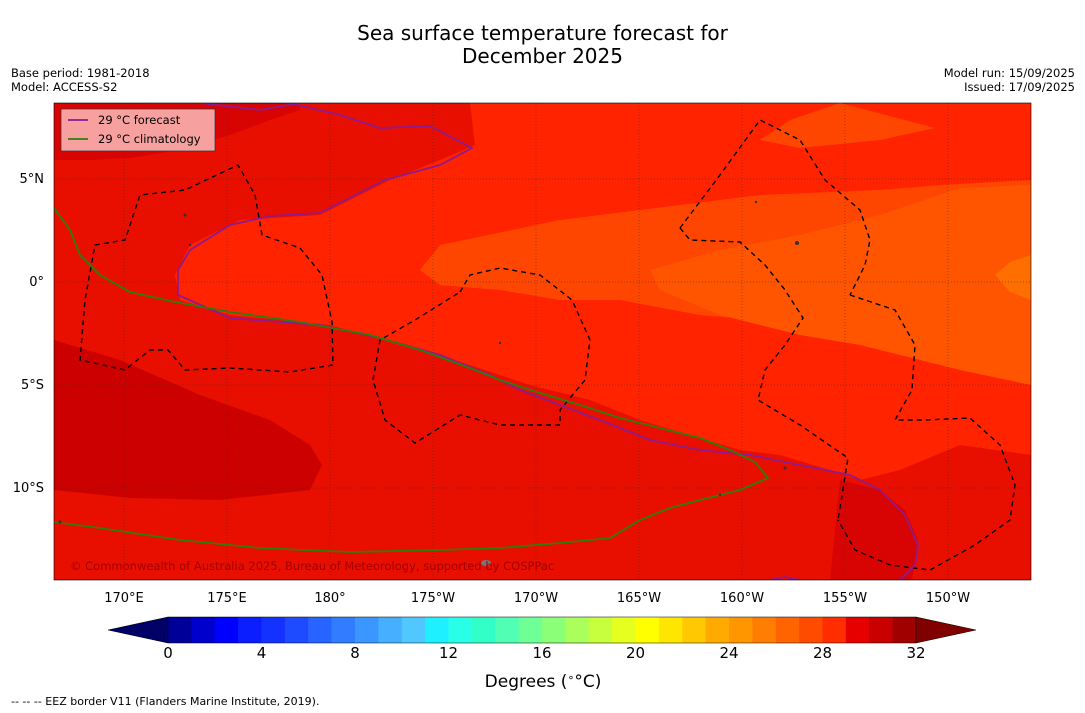 This screenshot has height=713, width=1085. Describe the element at coordinates (543, 681) in the screenshot. I see `colorbar-title: Degrees (∘°C)` at that location.